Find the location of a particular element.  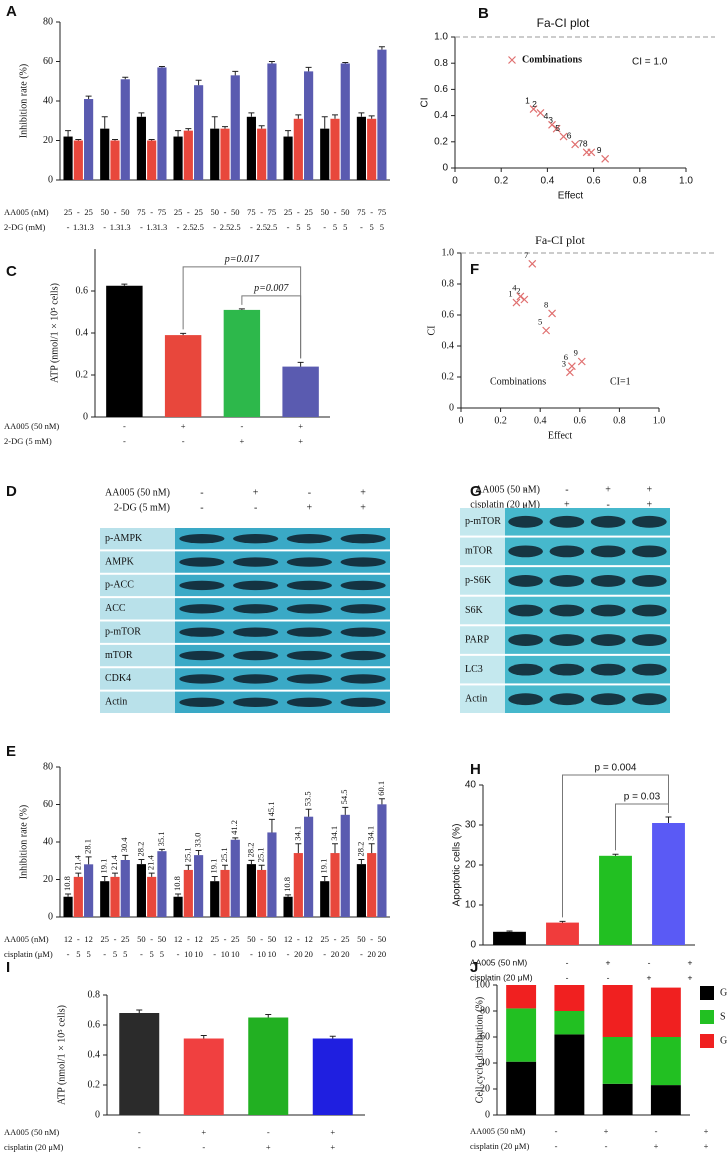

point-label: 2 is located at coordinates (534, 104).